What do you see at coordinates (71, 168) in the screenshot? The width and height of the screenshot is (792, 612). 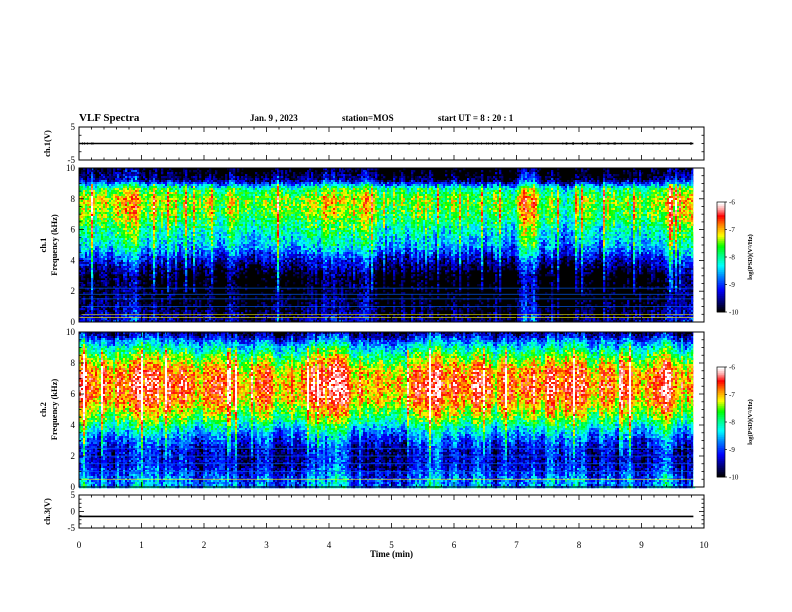 I see `ch1-spectrogram-ytick-label: 10` at bounding box center [71, 168].